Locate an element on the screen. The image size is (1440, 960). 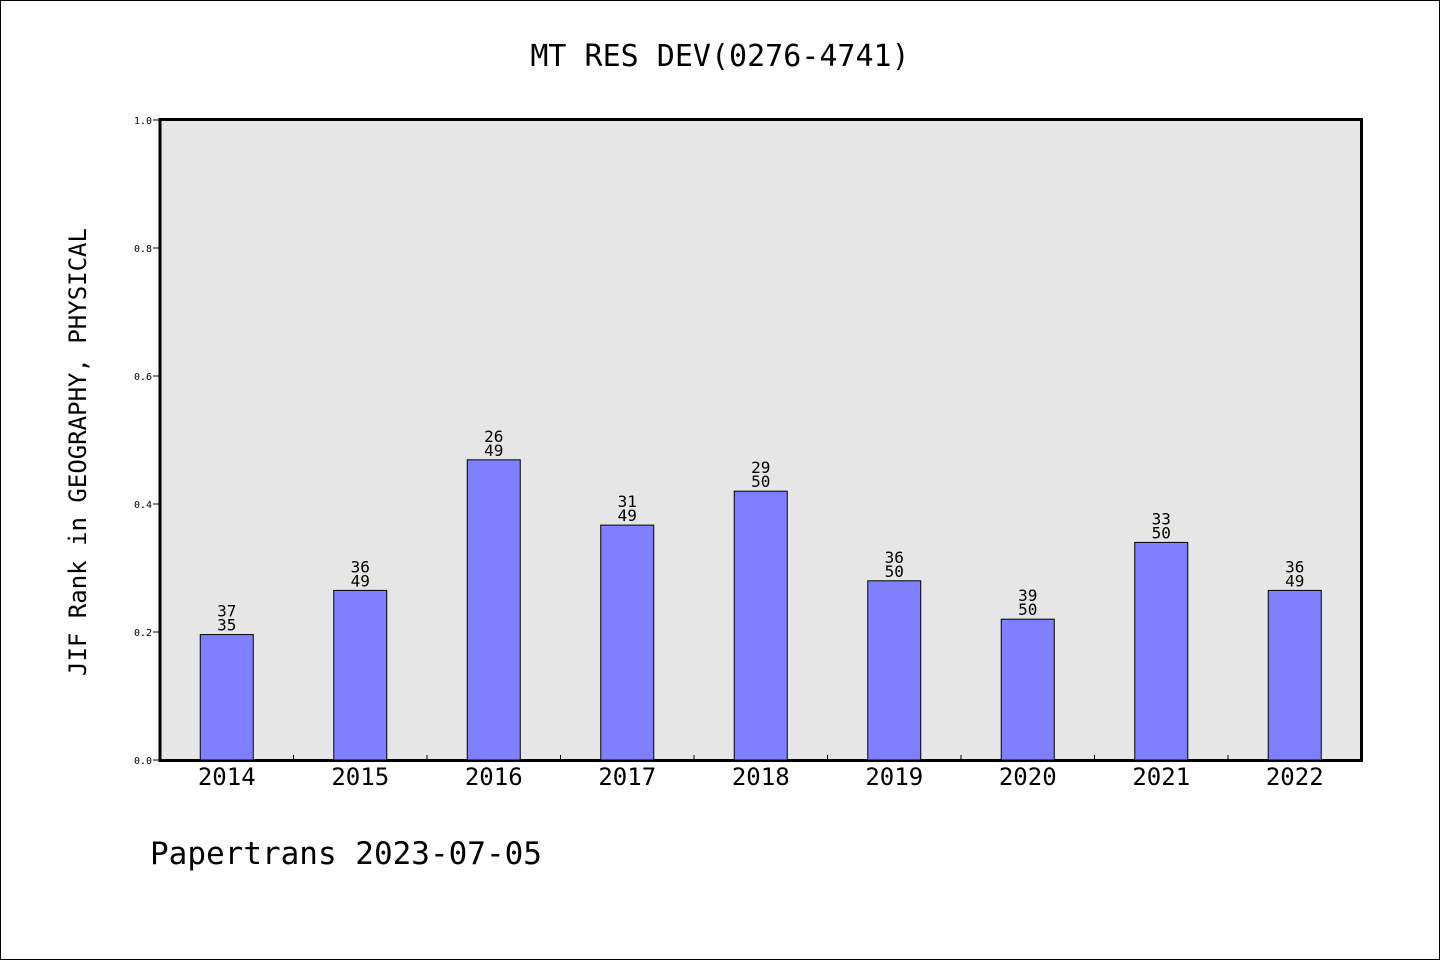
y-tick-label: 0.4 is located at coordinates (143, 505).